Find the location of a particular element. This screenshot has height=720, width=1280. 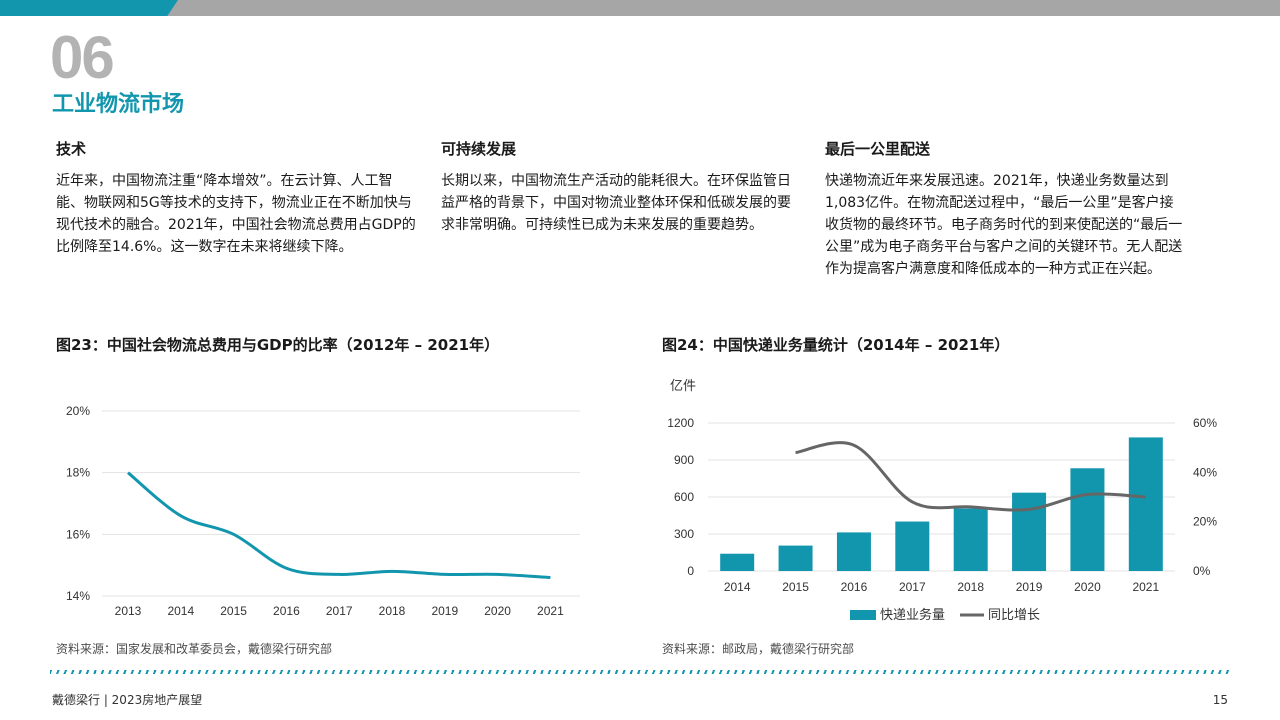

y-tick-label: 0 is located at coordinates (690, 571).